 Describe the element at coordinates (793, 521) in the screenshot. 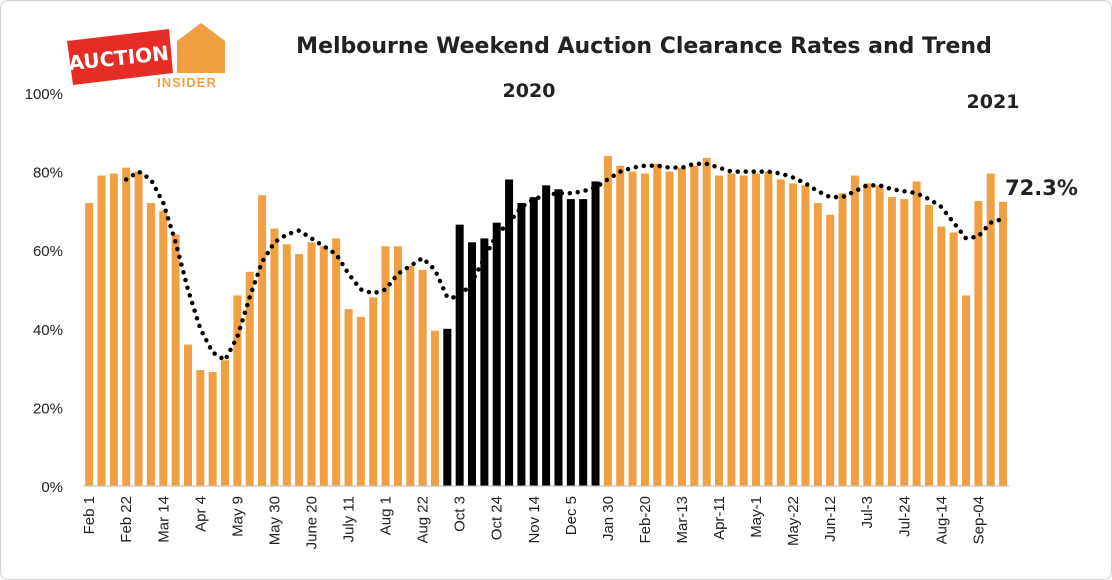

I see `x-tick-label: May-22` at that location.